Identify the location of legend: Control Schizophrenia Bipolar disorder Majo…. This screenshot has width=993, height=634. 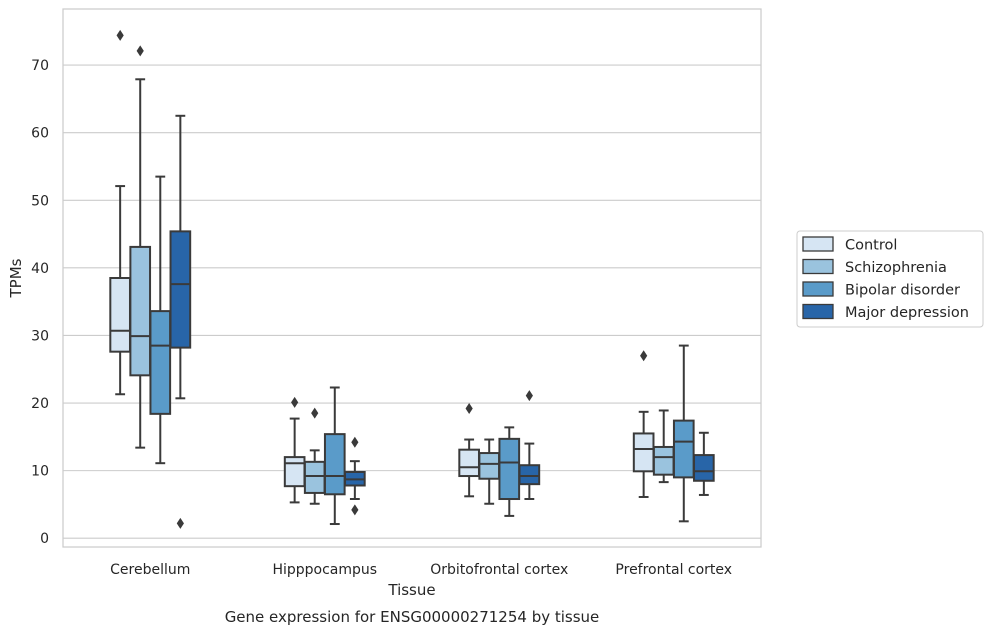
(890, 279).